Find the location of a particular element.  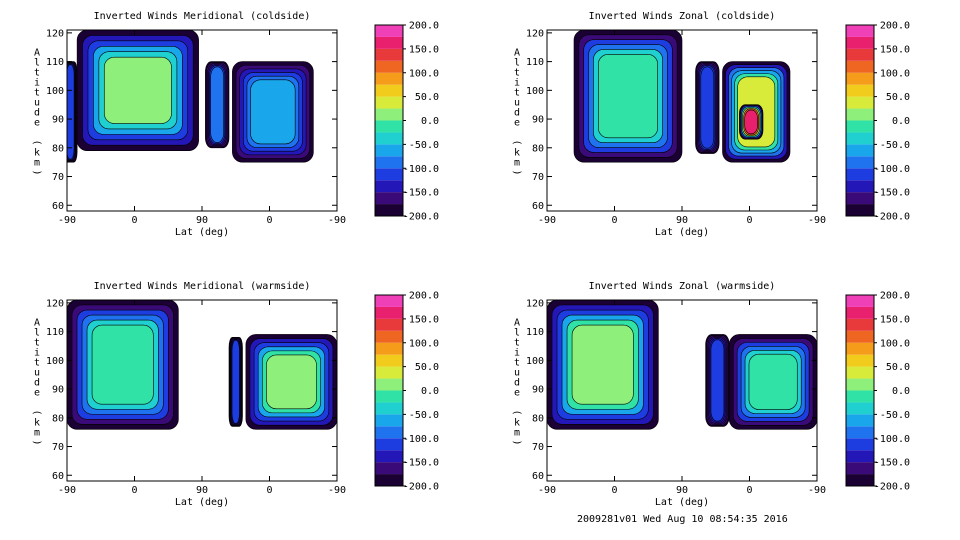

colorbar-tick-label: -200.0 is located at coordinates (421, 217).